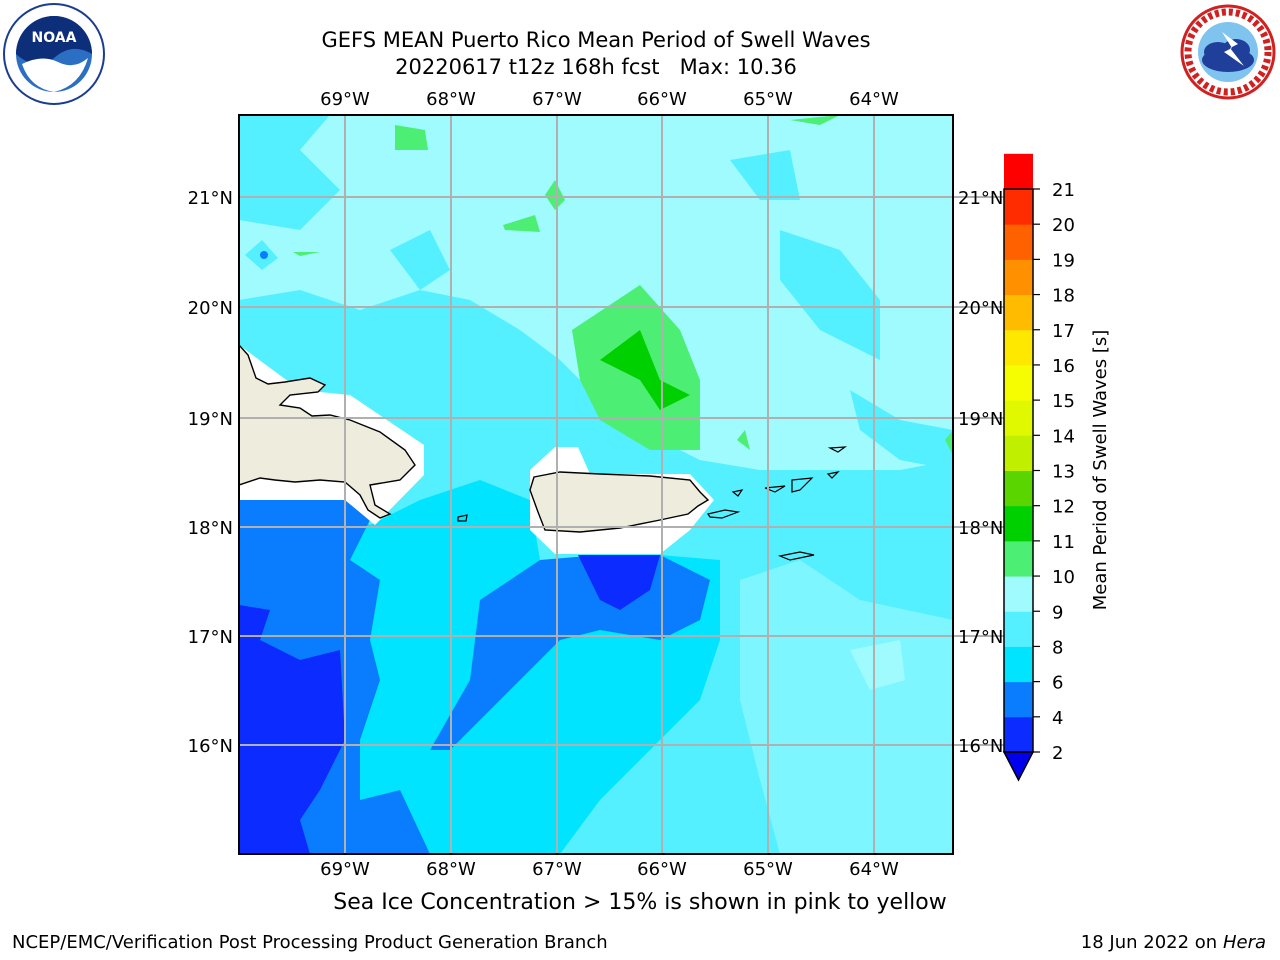 This screenshot has width=1280, height=960. Describe the element at coordinates (1063, 472) in the screenshot. I see `colorbar-tick-label: 13` at that location.